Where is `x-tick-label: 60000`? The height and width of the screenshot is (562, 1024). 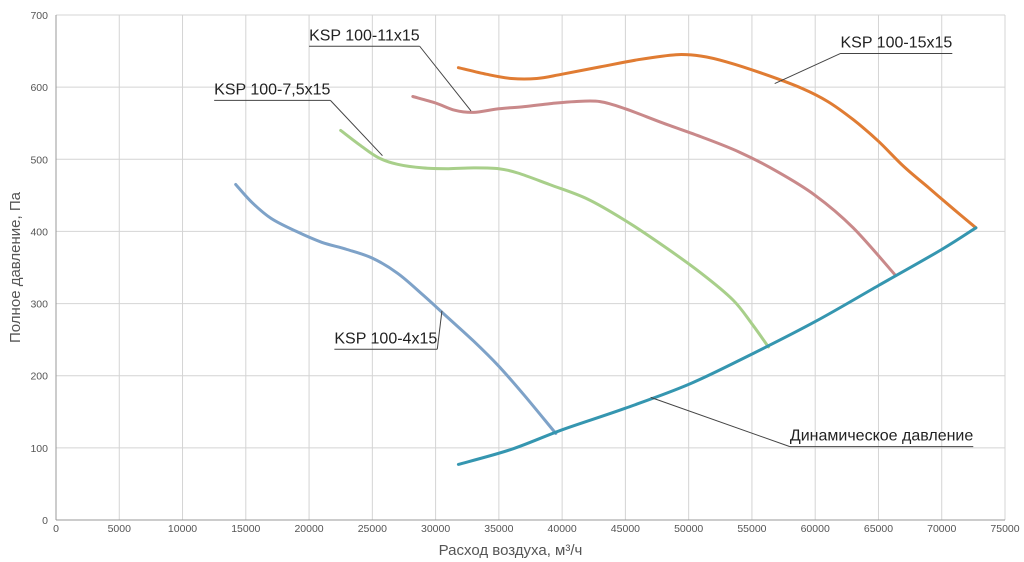
x-tick-label: 60000 is located at coordinates (815, 529).